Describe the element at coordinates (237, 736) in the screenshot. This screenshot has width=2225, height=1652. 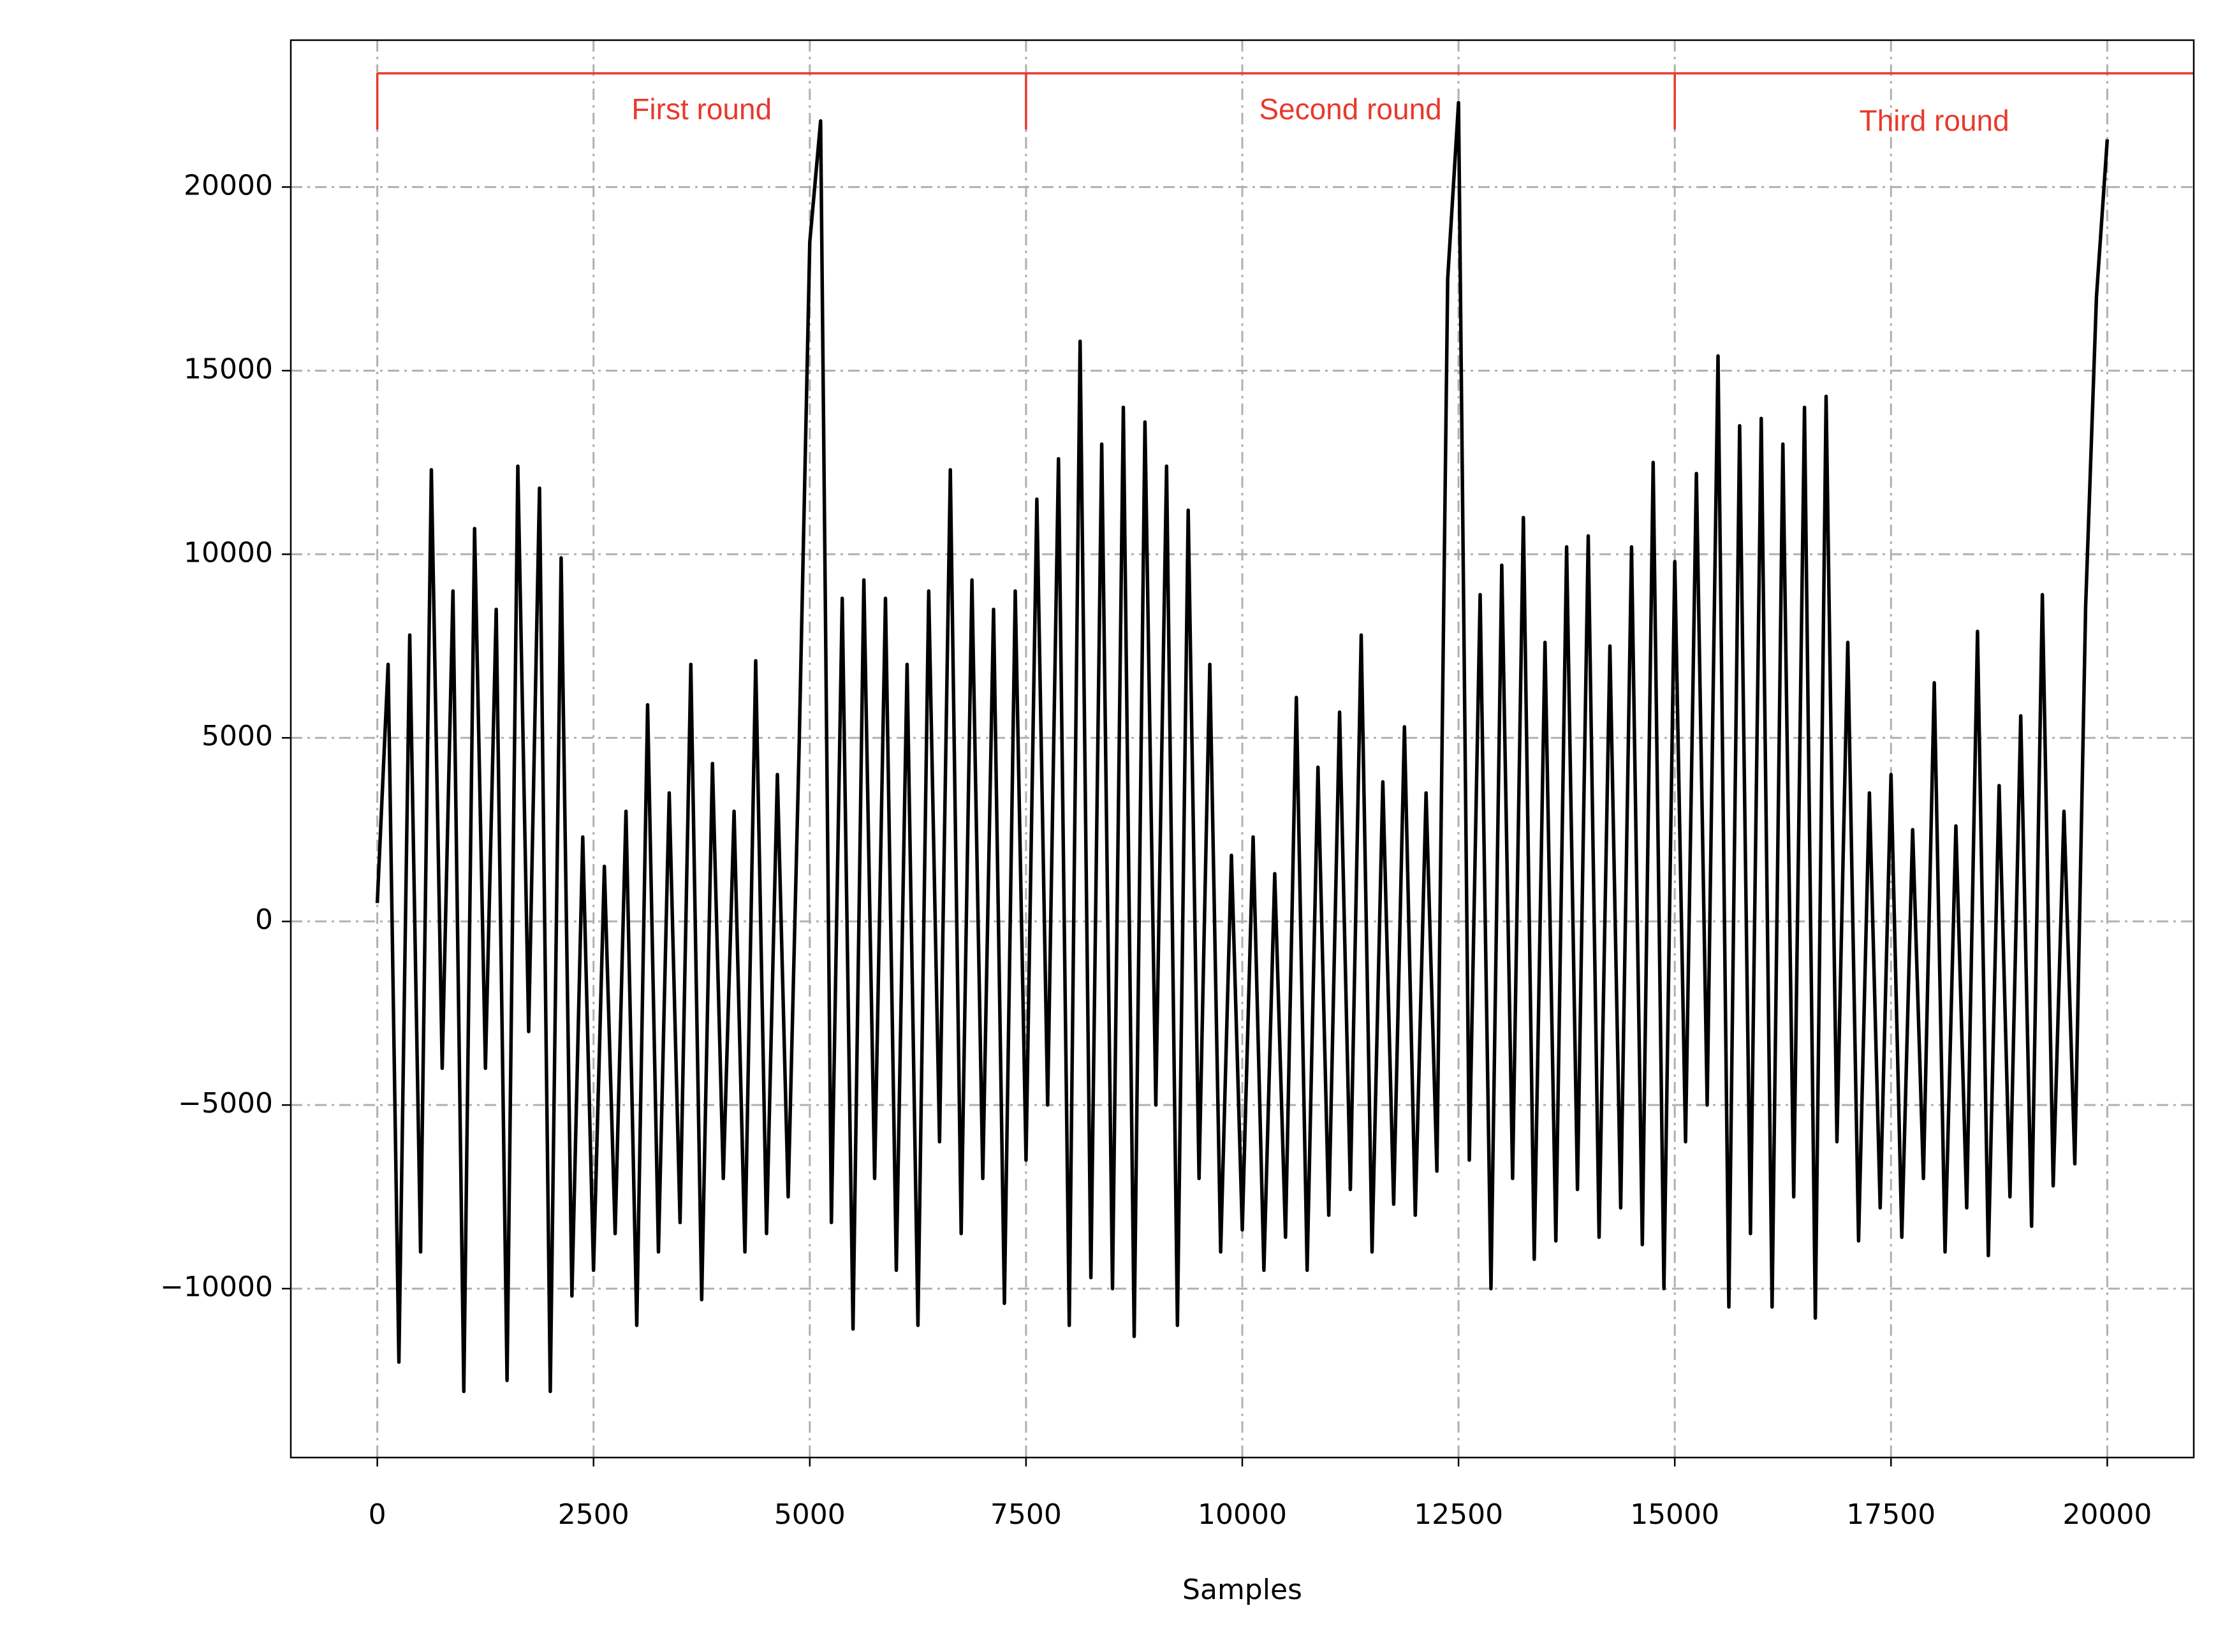
I see `y-tick-label: 5000` at that location.